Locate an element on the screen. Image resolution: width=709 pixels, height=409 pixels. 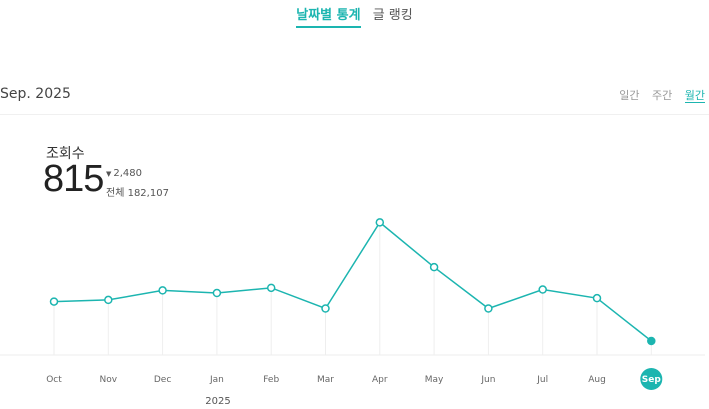
x-tick-label: Sep is located at coordinates (652, 380).